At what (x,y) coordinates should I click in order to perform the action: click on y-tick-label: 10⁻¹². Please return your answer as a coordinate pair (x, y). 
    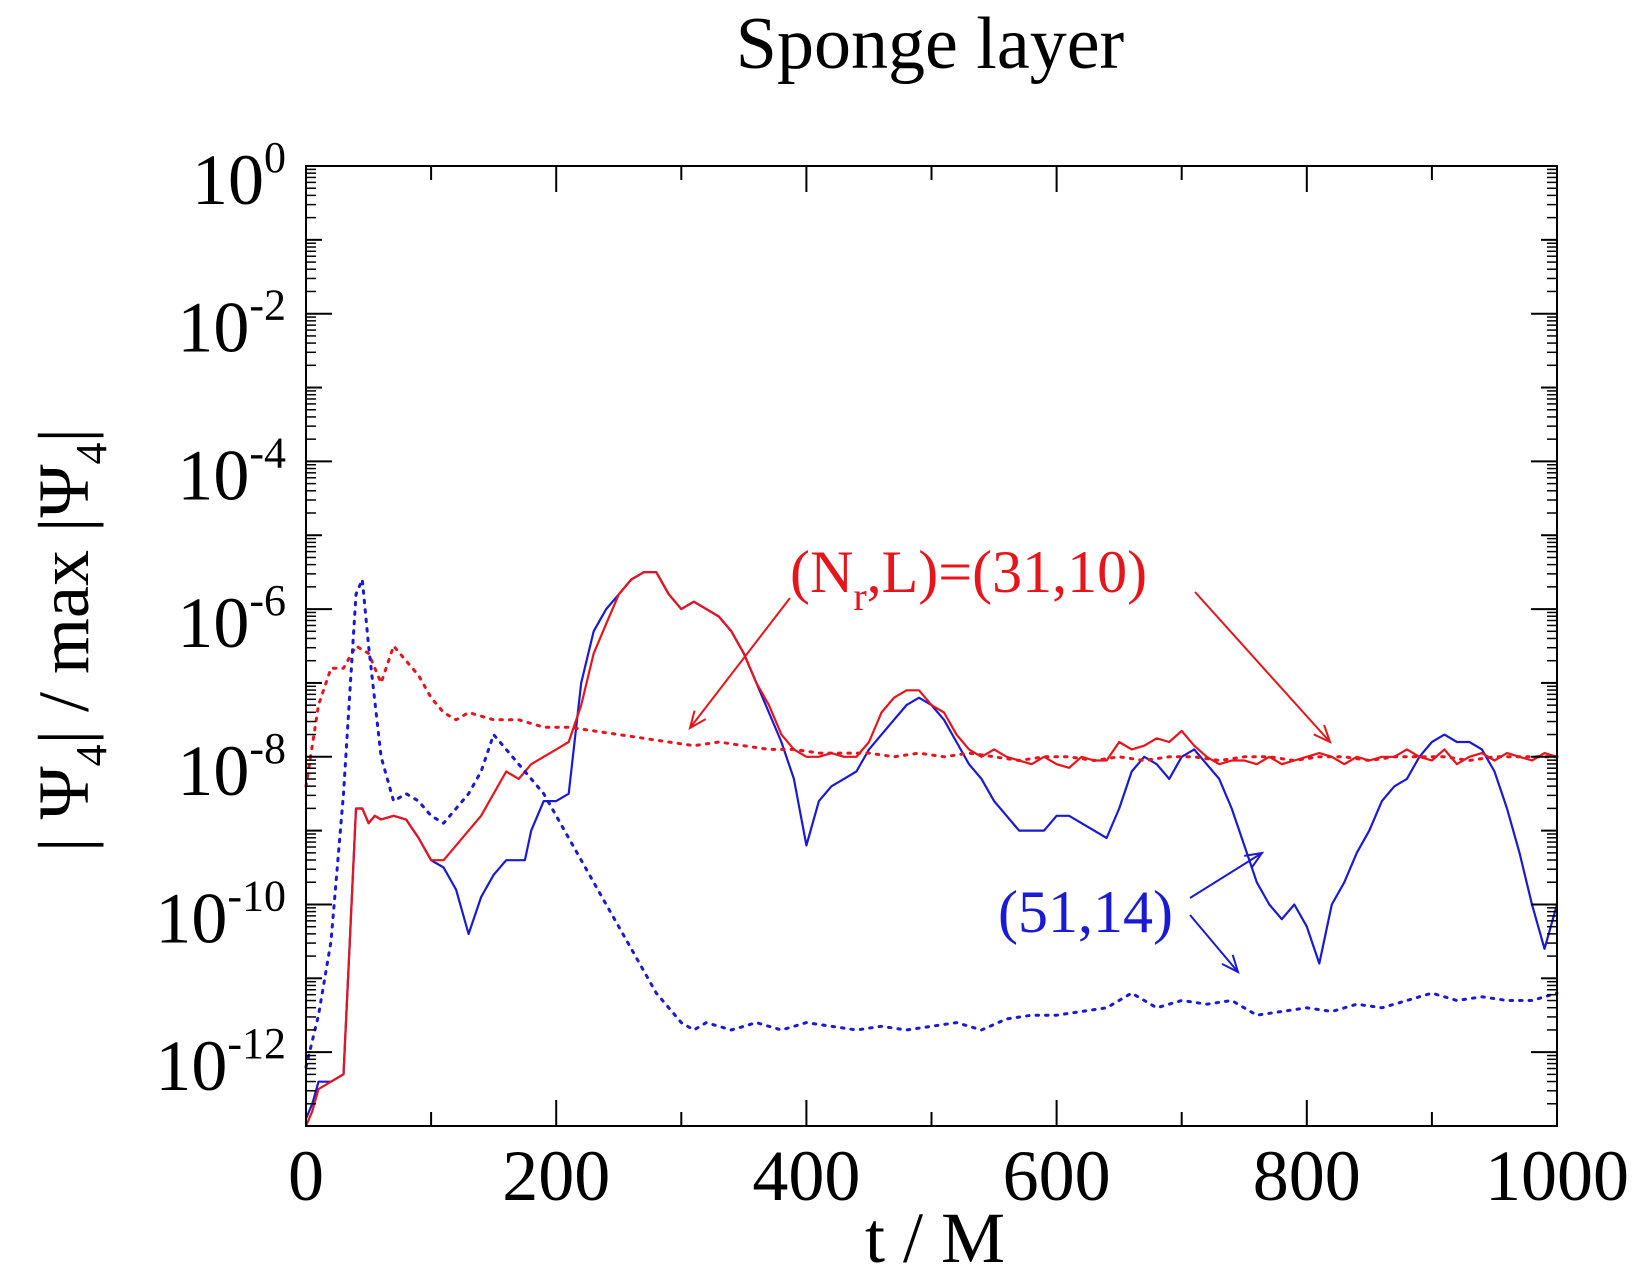
    Looking at the image, I should click on (220, 1062).